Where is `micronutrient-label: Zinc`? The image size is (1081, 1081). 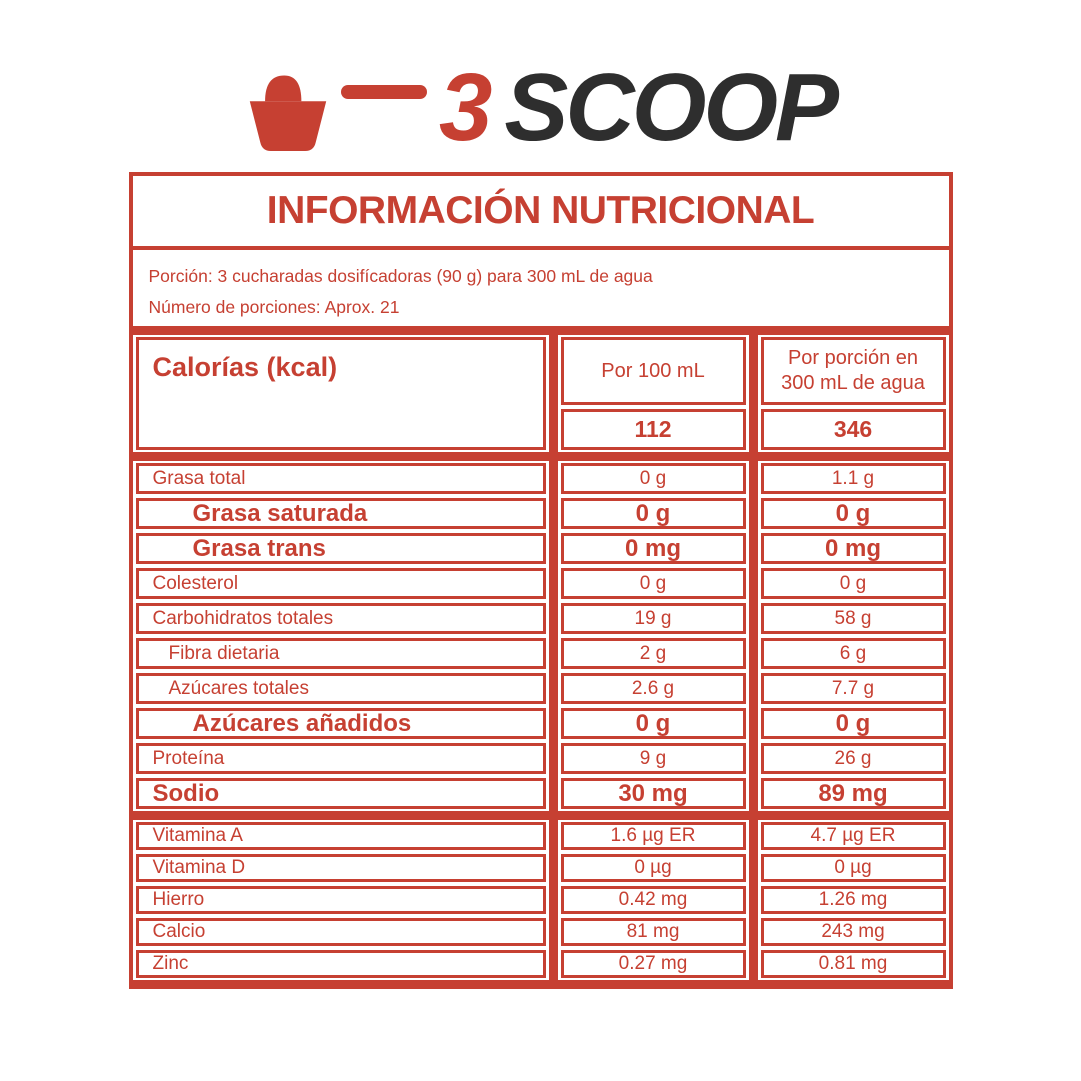 micronutrient-label: Zinc is located at coordinates (340, 964).